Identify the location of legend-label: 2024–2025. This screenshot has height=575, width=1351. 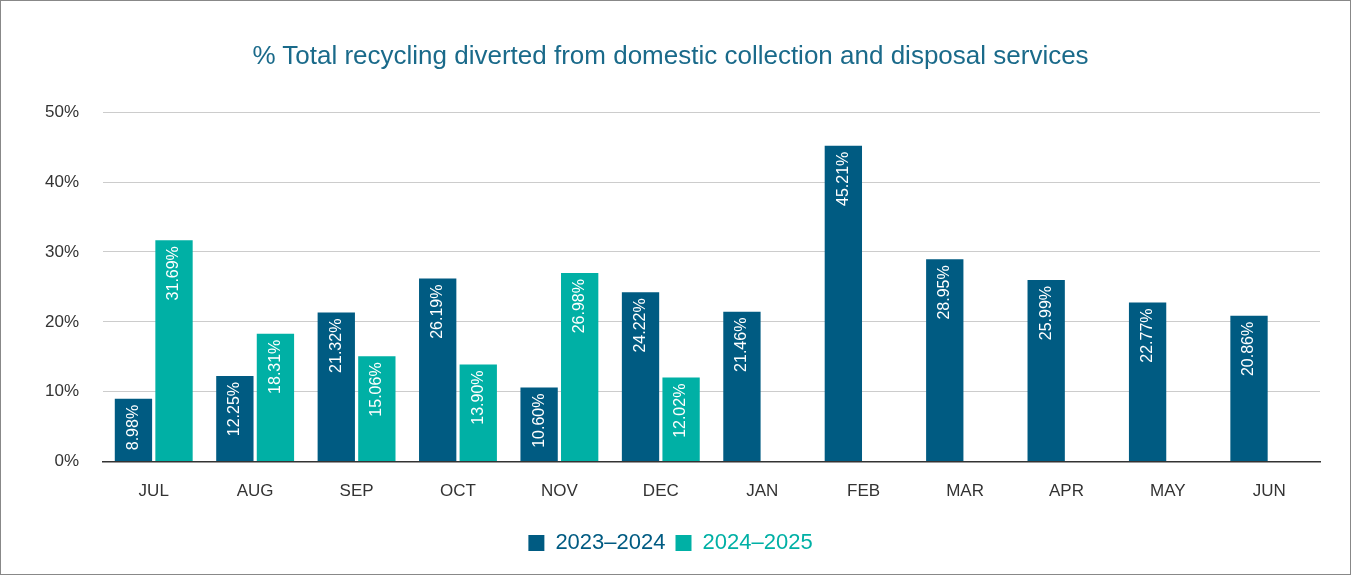
(757, 542).